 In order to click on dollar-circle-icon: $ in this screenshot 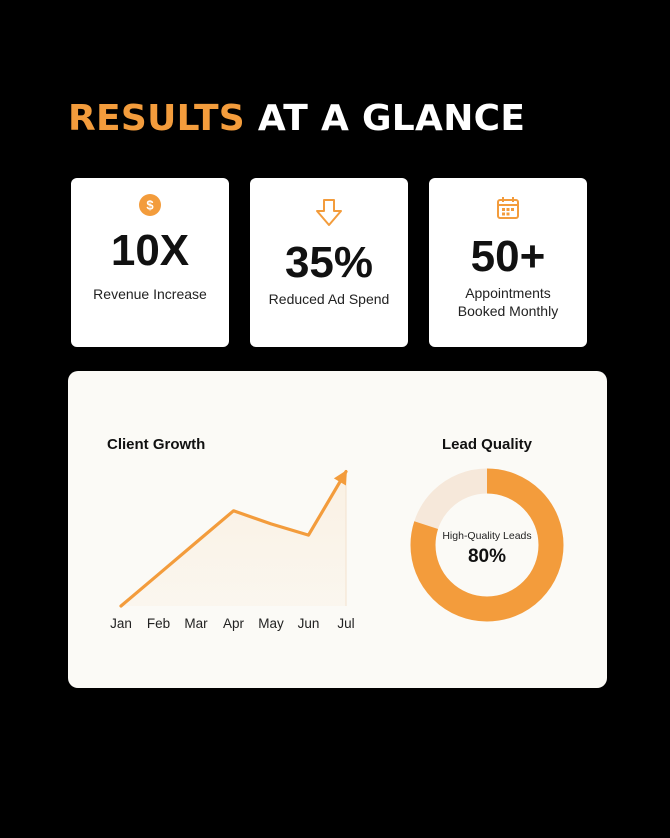, I will do `click(150, 205)`.